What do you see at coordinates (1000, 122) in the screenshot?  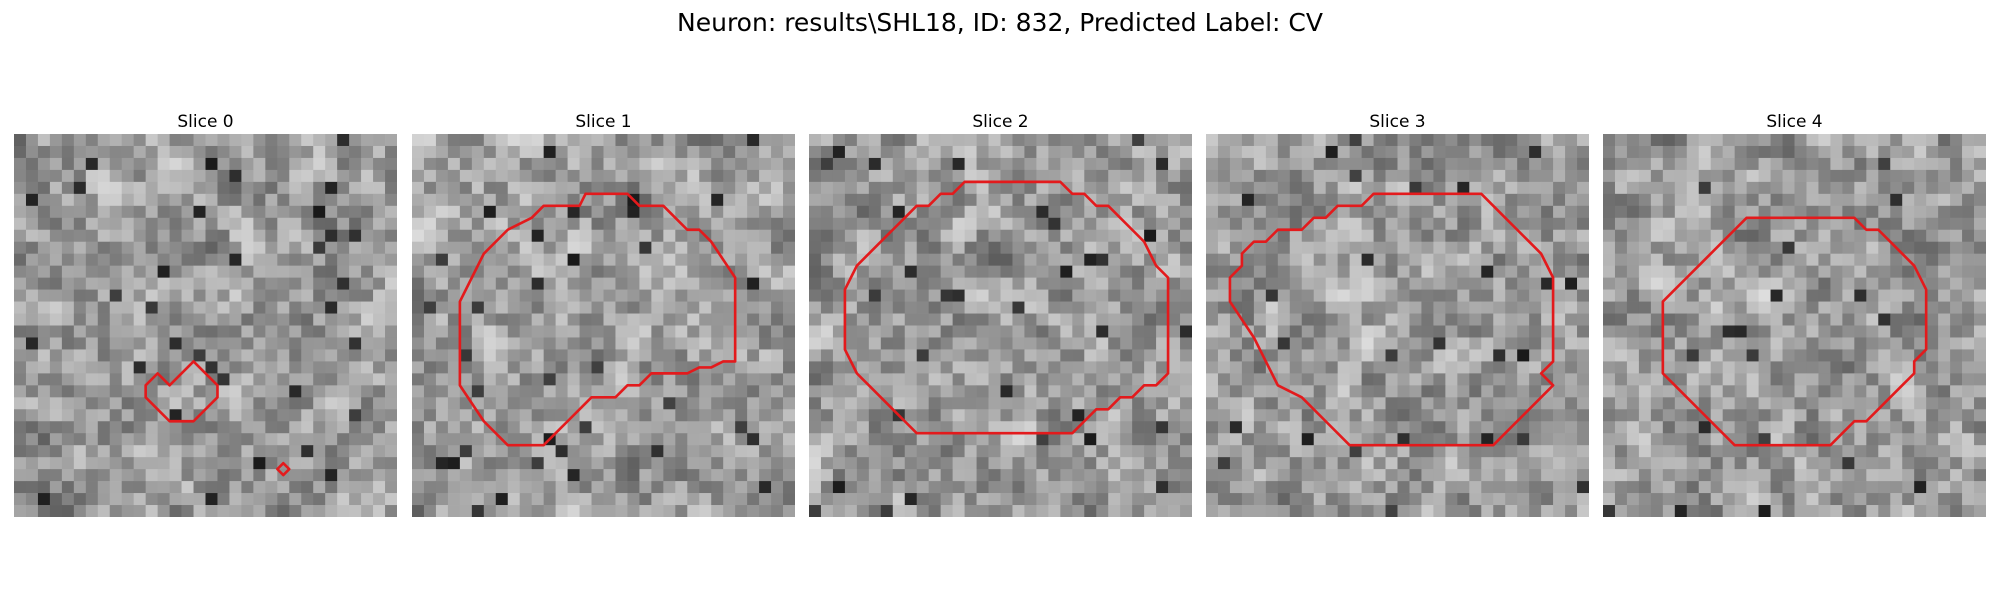 I see `slice-title-2: Slice 2` at bounding box center [1000, 122].